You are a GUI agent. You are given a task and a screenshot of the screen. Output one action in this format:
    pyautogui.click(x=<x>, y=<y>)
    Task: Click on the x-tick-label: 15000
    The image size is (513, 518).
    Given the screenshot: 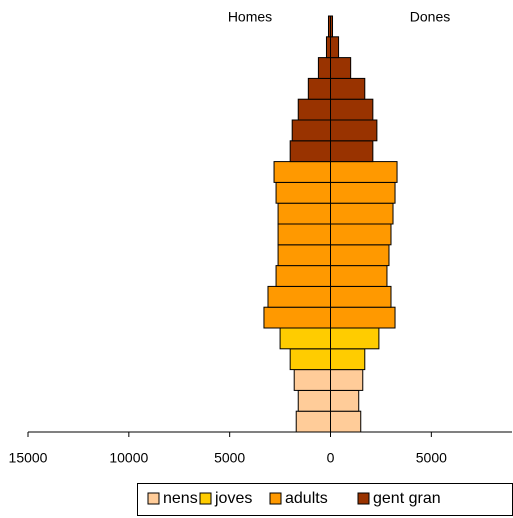 What is the action you would take?
    pyautogui.click(x=28, y=458)
    